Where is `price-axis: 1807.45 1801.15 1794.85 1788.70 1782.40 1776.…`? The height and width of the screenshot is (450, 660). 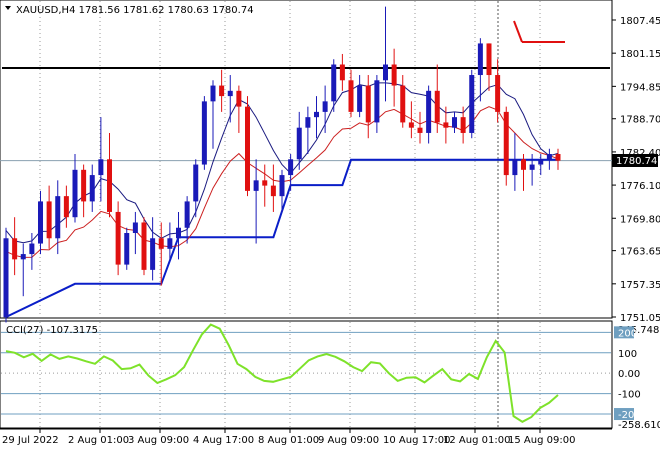
price-axis: 1807.45 1801.15 1794.85 1788.70 1782.40 1776.… is located at coordinates (636, 170).